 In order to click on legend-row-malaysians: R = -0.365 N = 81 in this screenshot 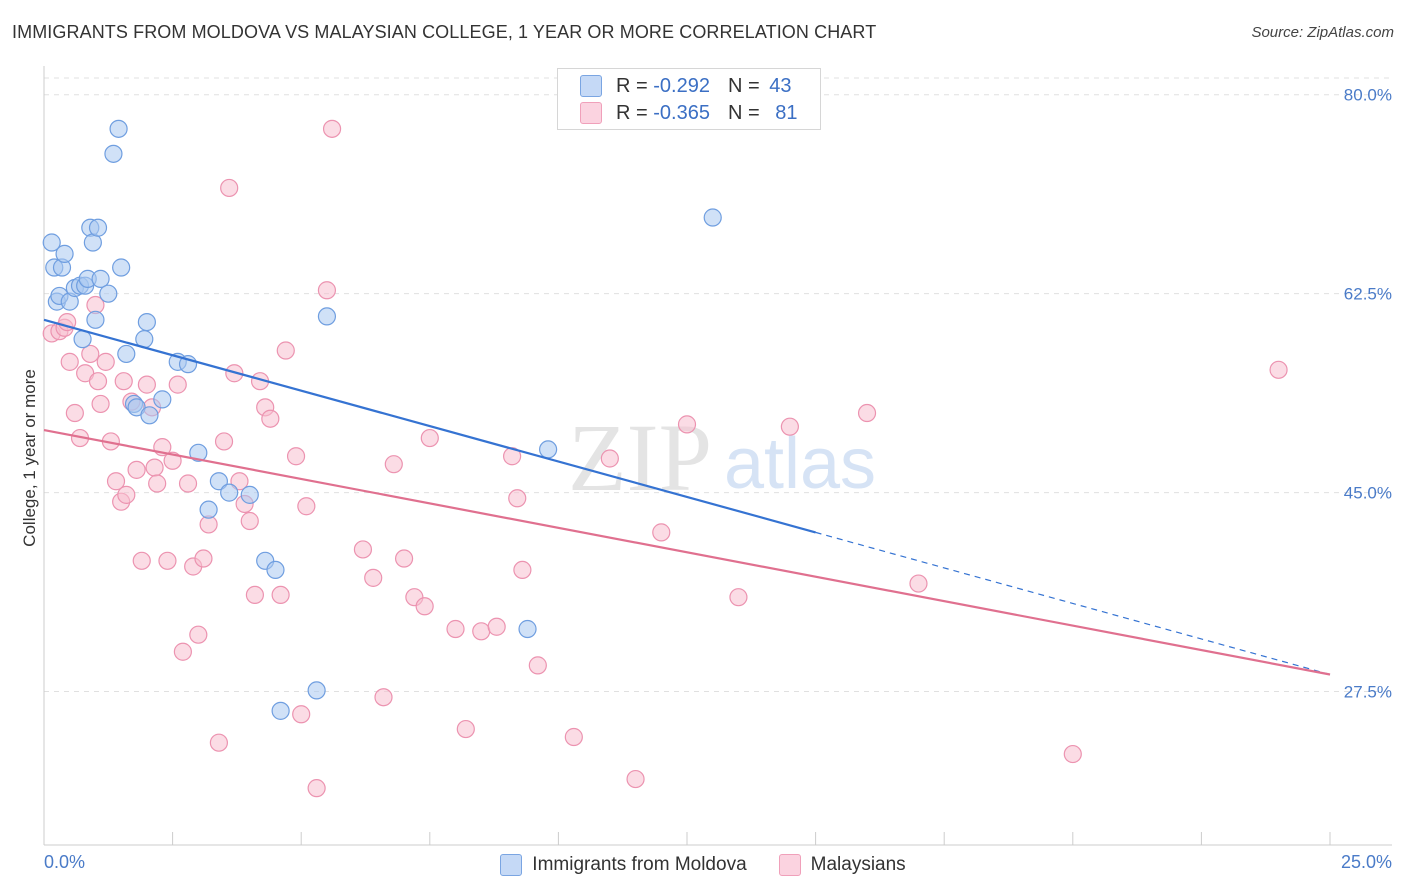, I will do `click(688, 113)`.